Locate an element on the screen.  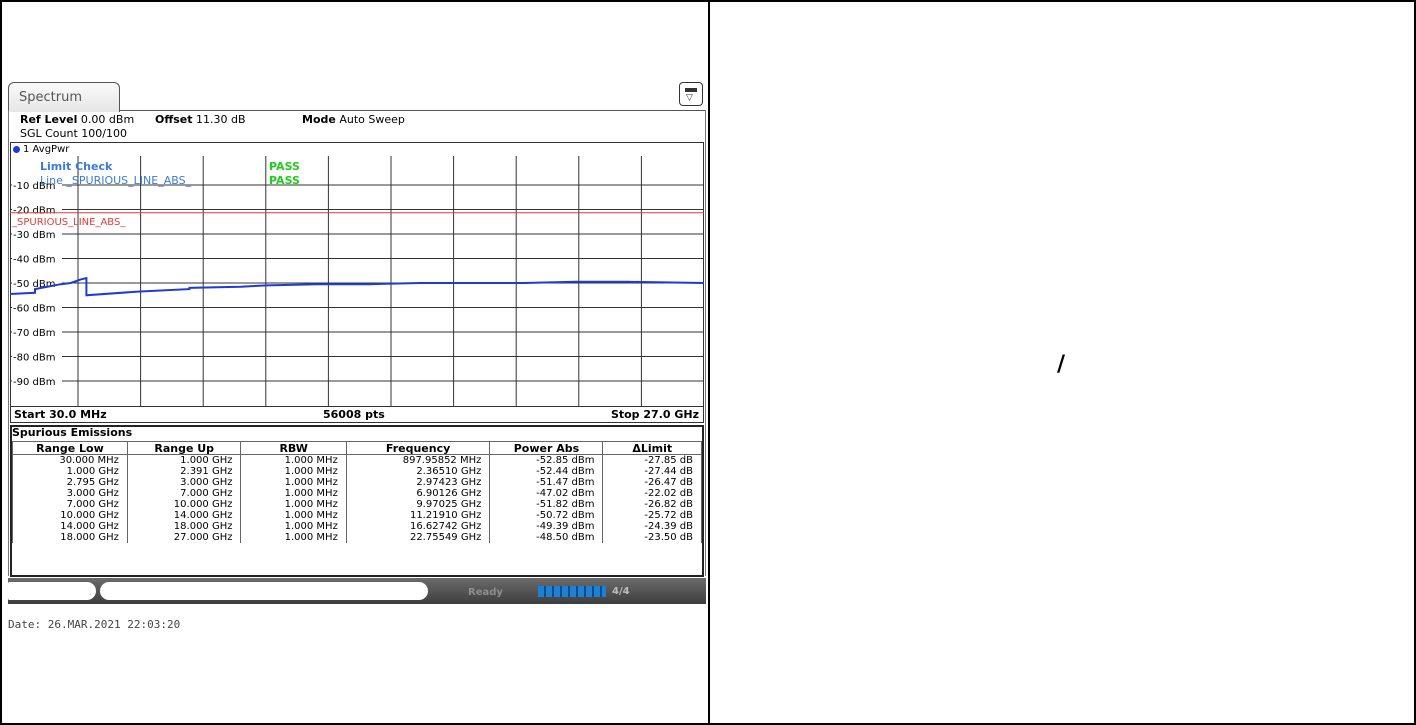
table-cell: 22.75549 GHz is located at coordinates (418, 537).